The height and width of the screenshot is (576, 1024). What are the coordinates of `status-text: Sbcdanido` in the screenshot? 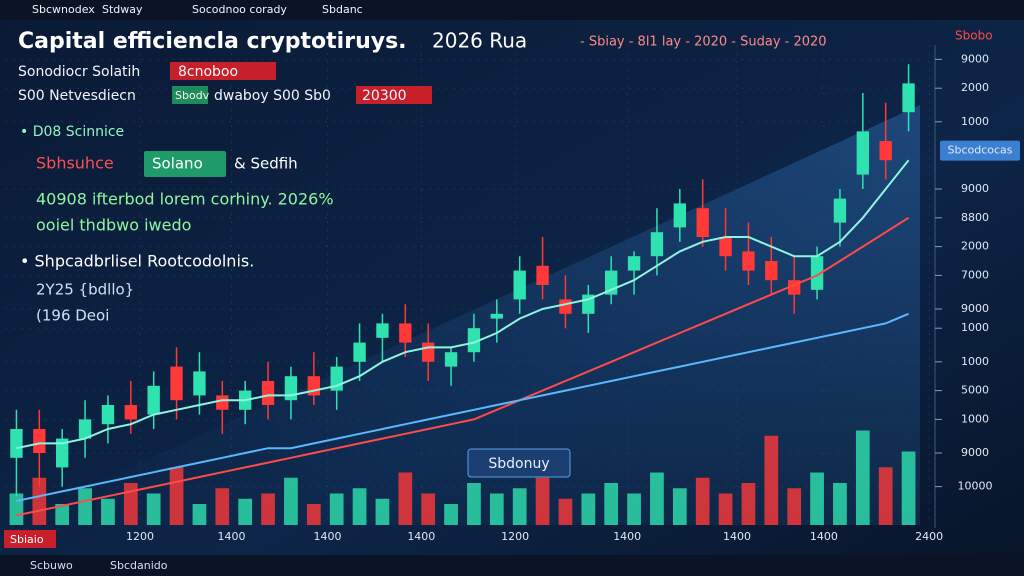 It's located at (139, 565).